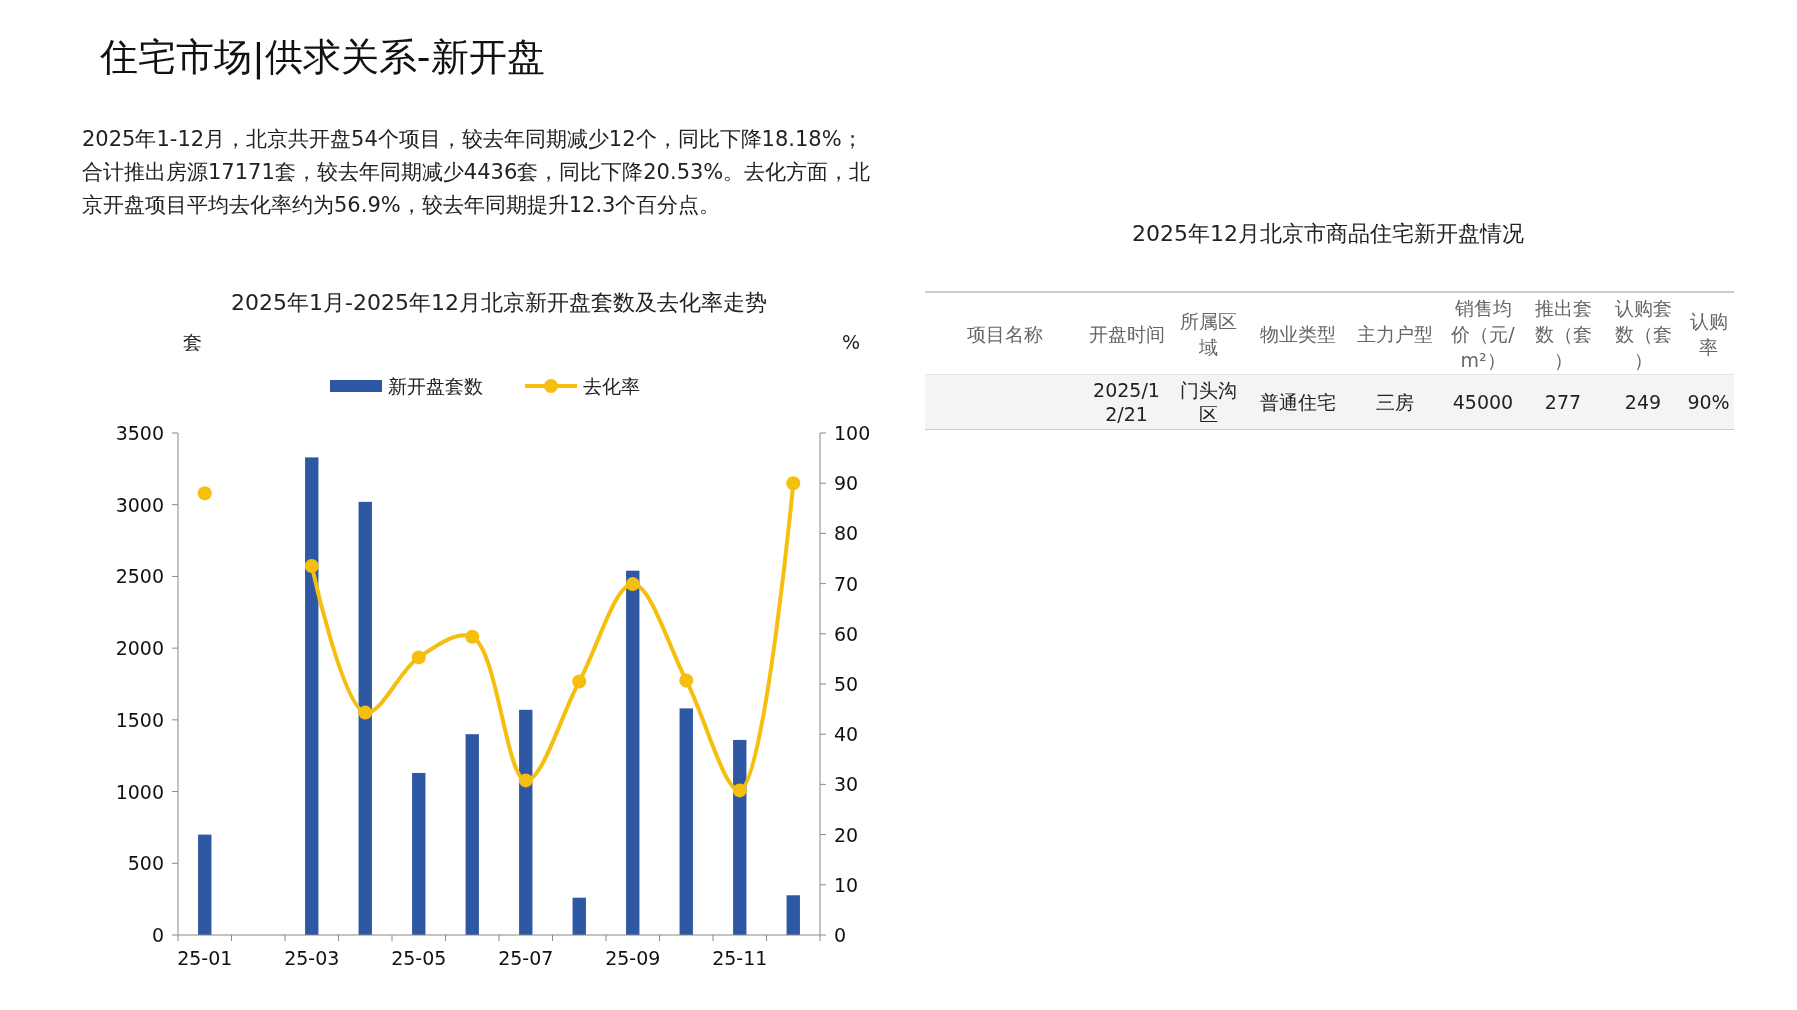 Image resolution: width=1797 pixels, height=1010 pixels. I want to click on y2-tick-label: 10, so click(846, 884).